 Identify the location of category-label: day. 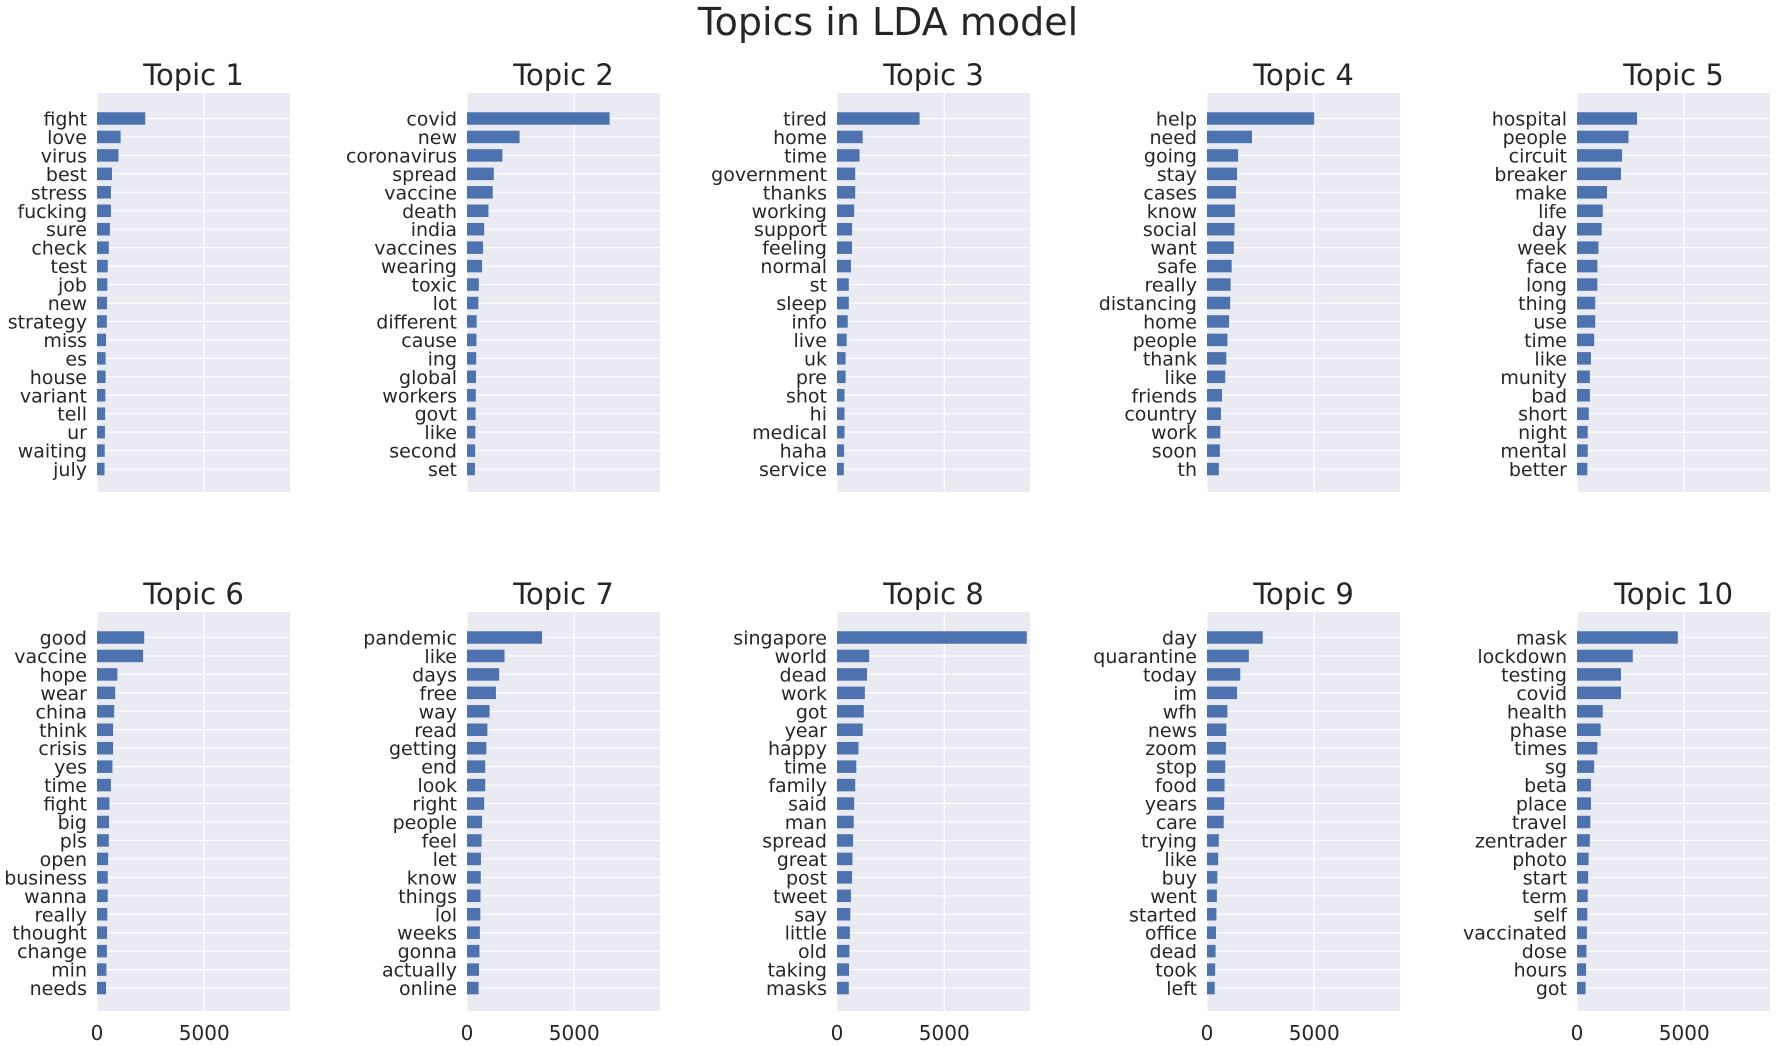
(1179, 639).